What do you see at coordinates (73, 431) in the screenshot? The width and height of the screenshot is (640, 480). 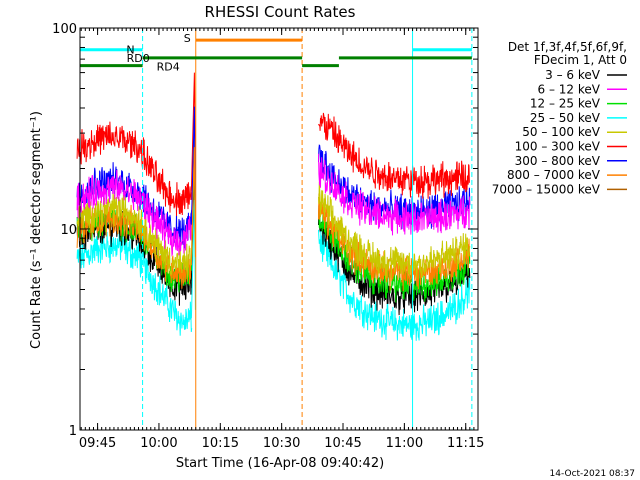 I see `y-tick-label: 1` at bounding box center [73, 431].